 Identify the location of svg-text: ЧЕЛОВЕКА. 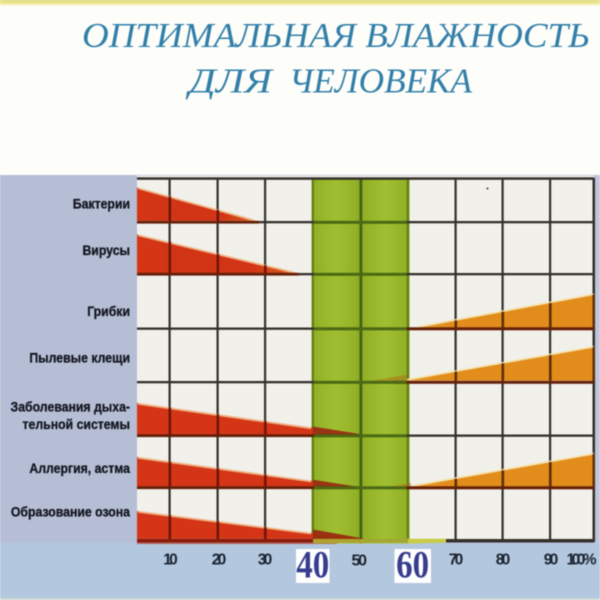
(381, 81).